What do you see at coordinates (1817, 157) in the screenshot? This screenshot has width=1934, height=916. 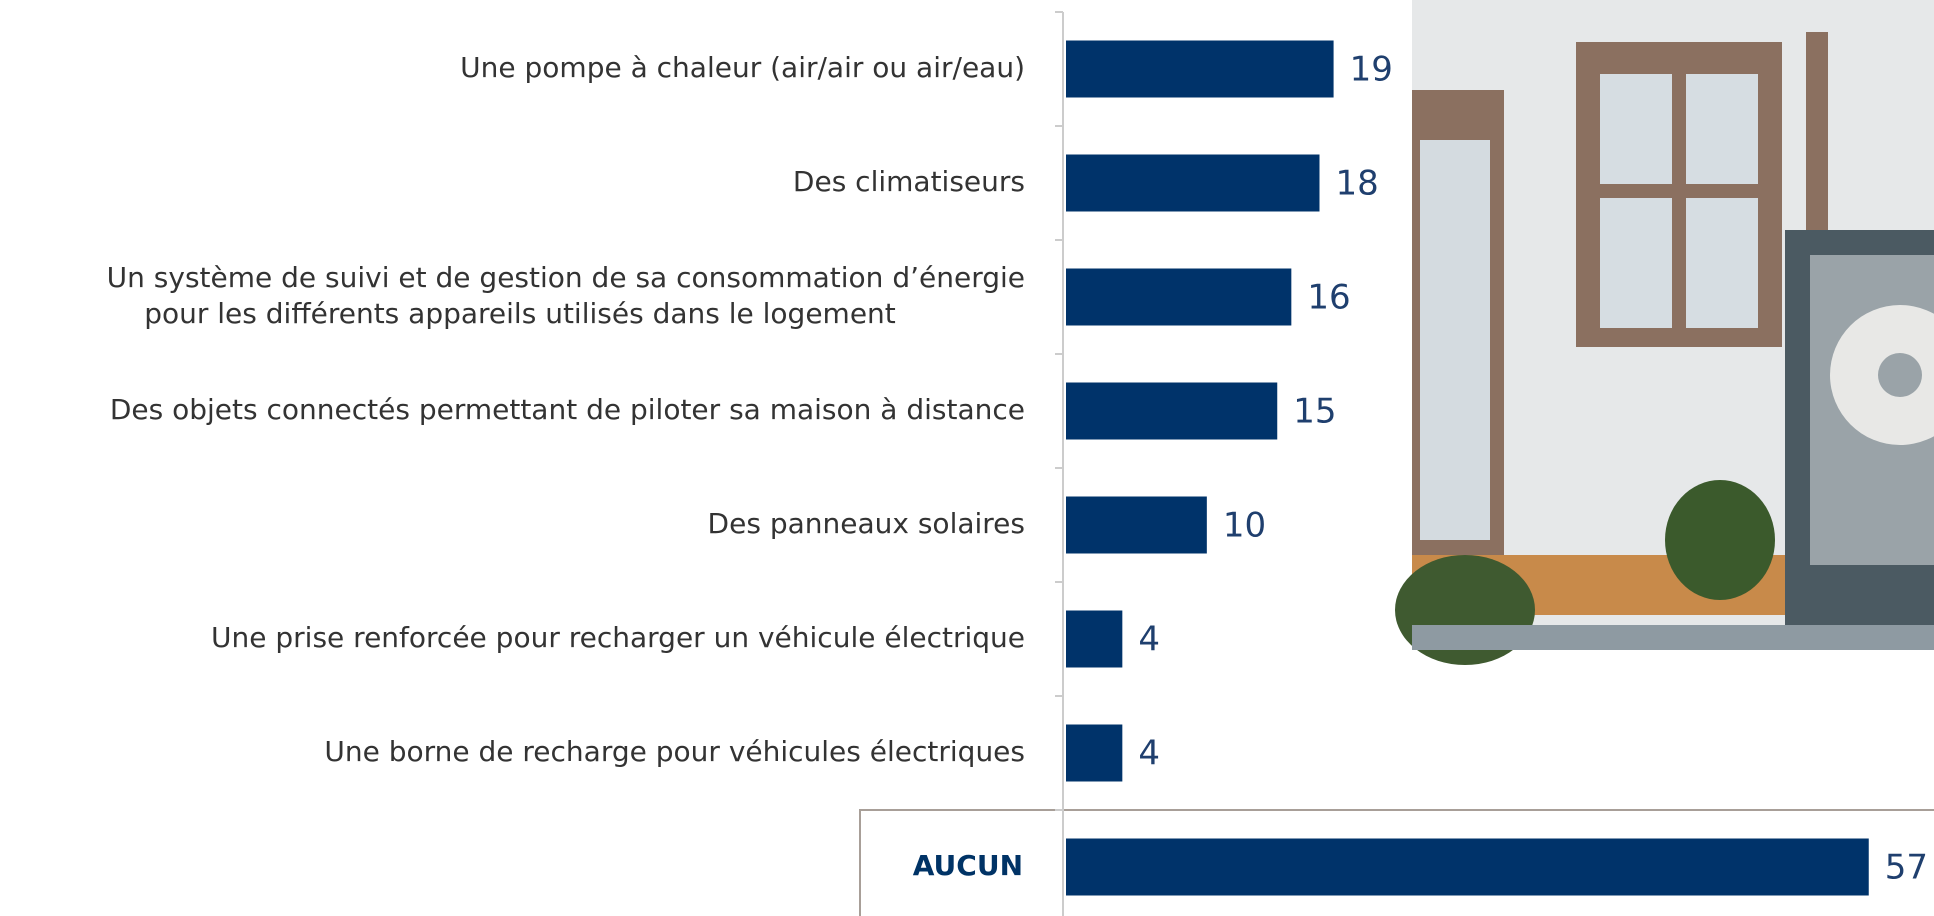 I see `window-frame` at bounding box center [1817, 157].